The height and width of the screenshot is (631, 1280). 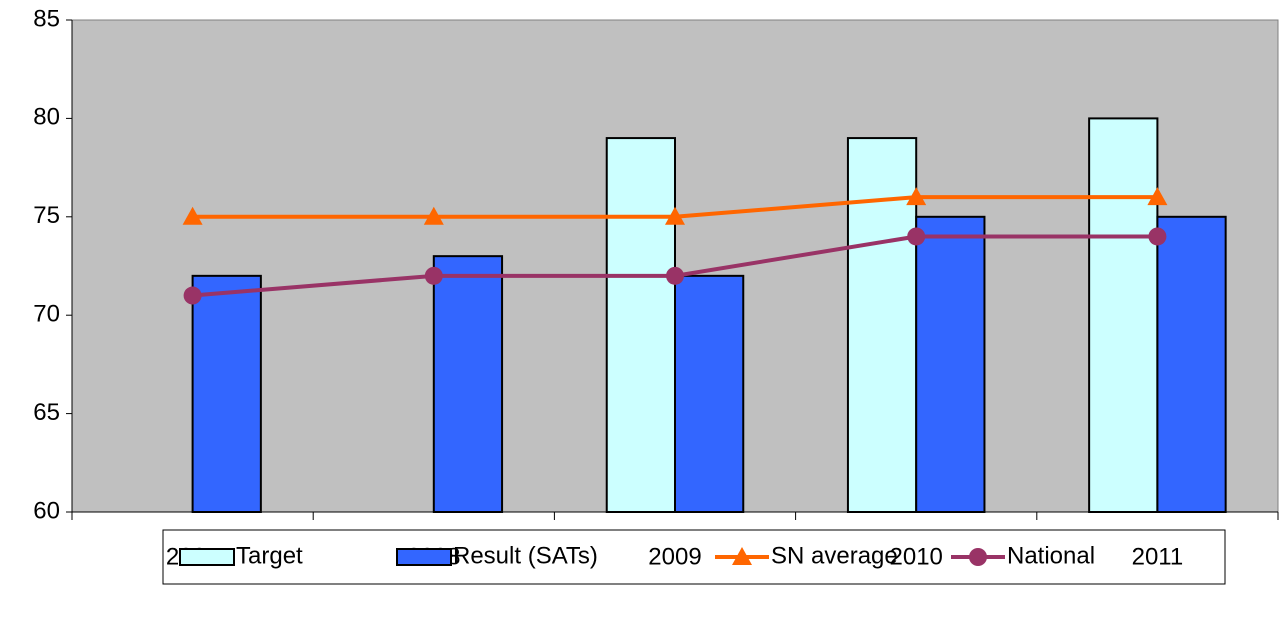 I want to click on y-tick-label: 70, so click(x=46, y=314).